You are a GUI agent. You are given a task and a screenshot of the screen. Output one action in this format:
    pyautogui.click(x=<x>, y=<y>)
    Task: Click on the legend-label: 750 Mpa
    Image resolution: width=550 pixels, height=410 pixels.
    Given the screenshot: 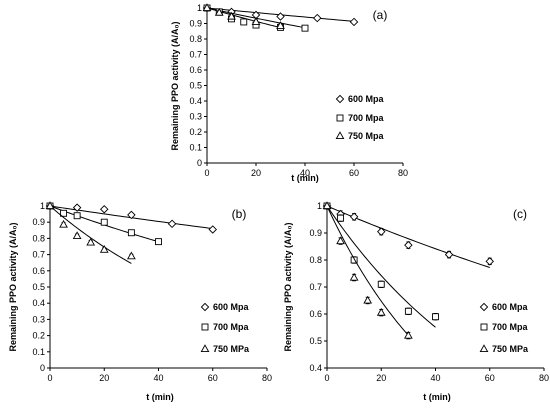 What is the action you would take?
    pyautogui.click(x=366, y=136)
    